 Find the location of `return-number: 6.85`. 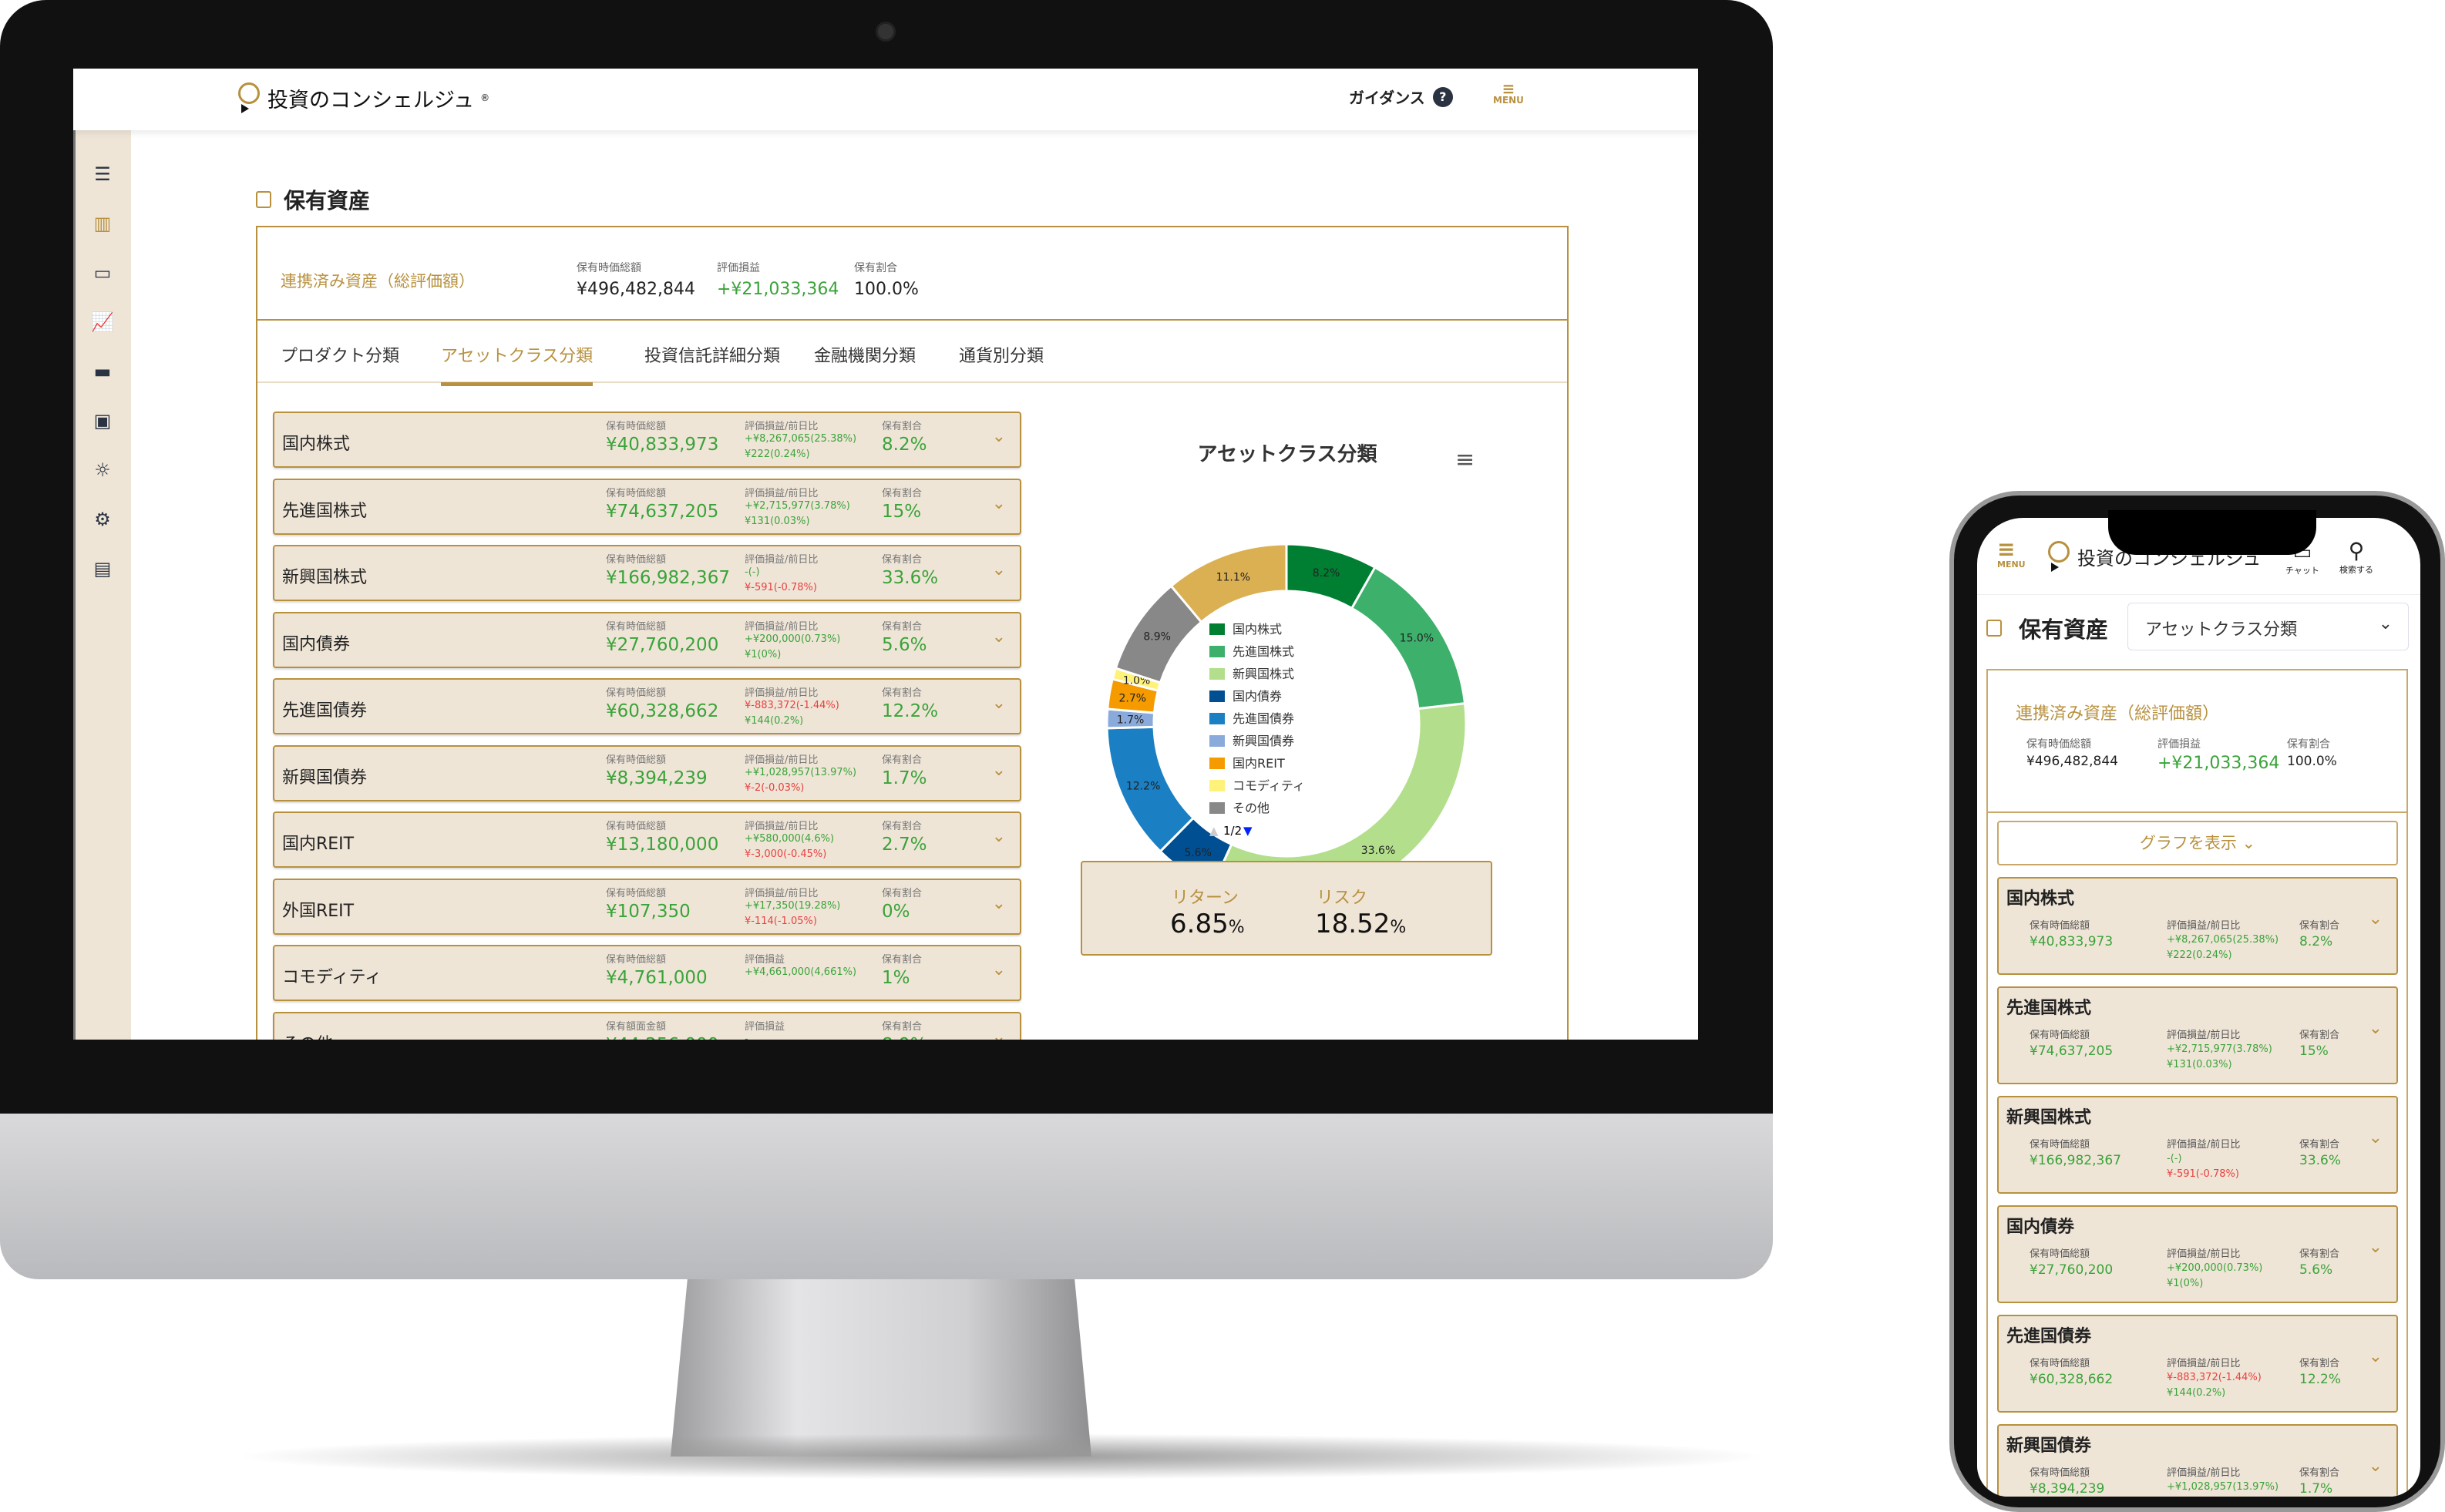

return-number: 6.85 is located at coordinates (1199, 924).